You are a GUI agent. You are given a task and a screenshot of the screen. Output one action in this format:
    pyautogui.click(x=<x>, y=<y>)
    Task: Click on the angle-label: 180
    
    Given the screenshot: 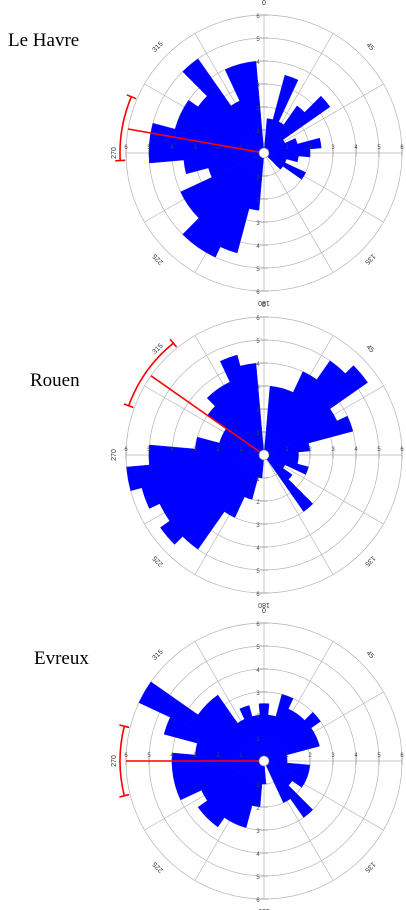 What is the action you would take?
    pyautogui.click(x=264, y=908)
    